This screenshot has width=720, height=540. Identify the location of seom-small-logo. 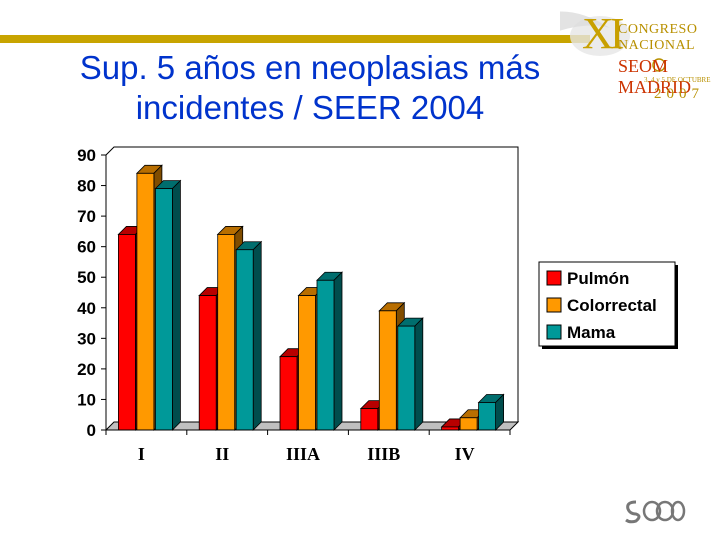
(655, 512).